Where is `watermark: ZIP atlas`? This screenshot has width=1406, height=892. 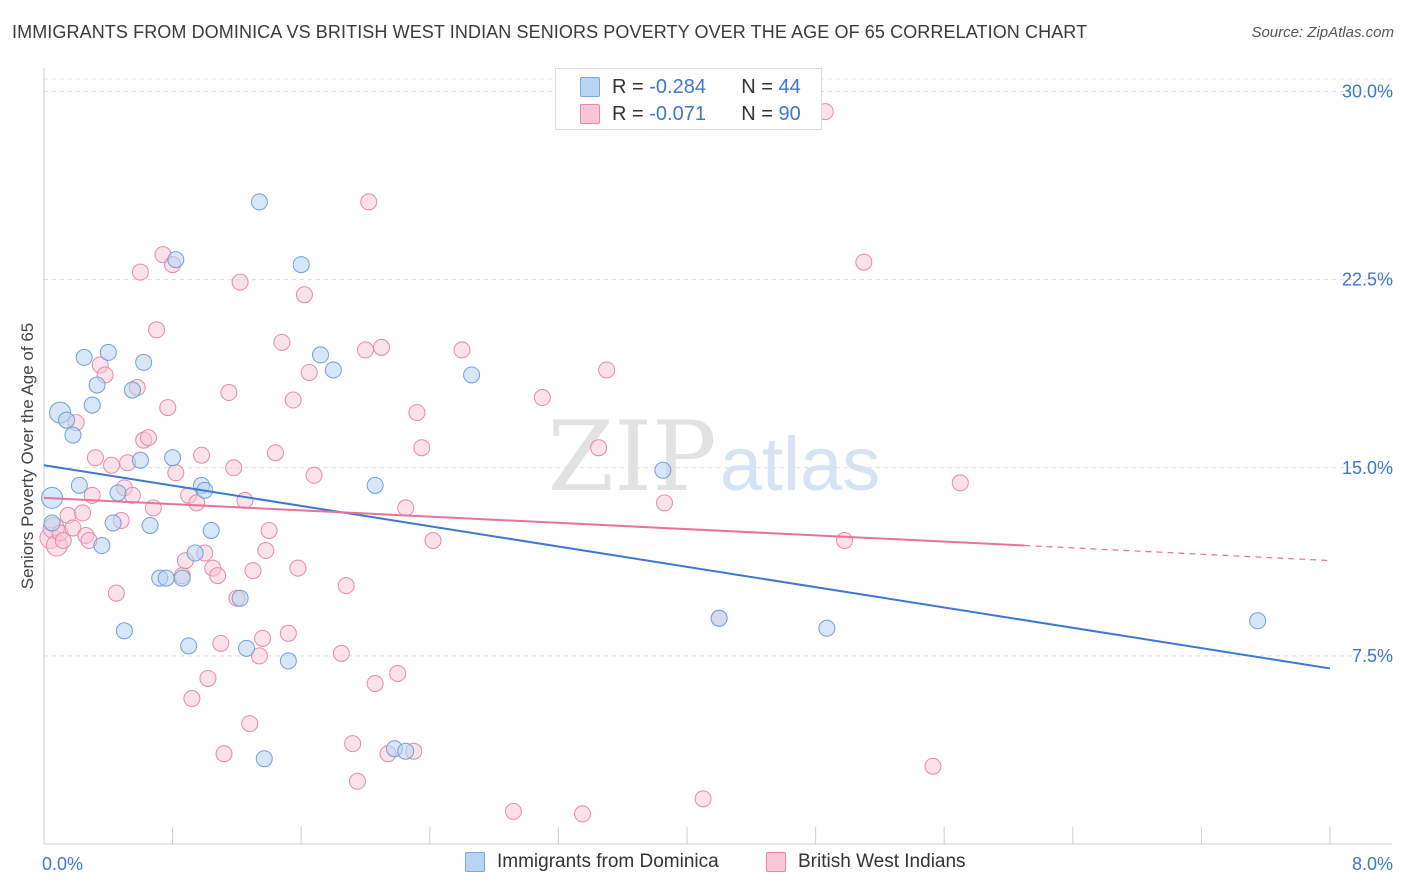
watermark: ZIP atlas is located at coordinates (713, 457).